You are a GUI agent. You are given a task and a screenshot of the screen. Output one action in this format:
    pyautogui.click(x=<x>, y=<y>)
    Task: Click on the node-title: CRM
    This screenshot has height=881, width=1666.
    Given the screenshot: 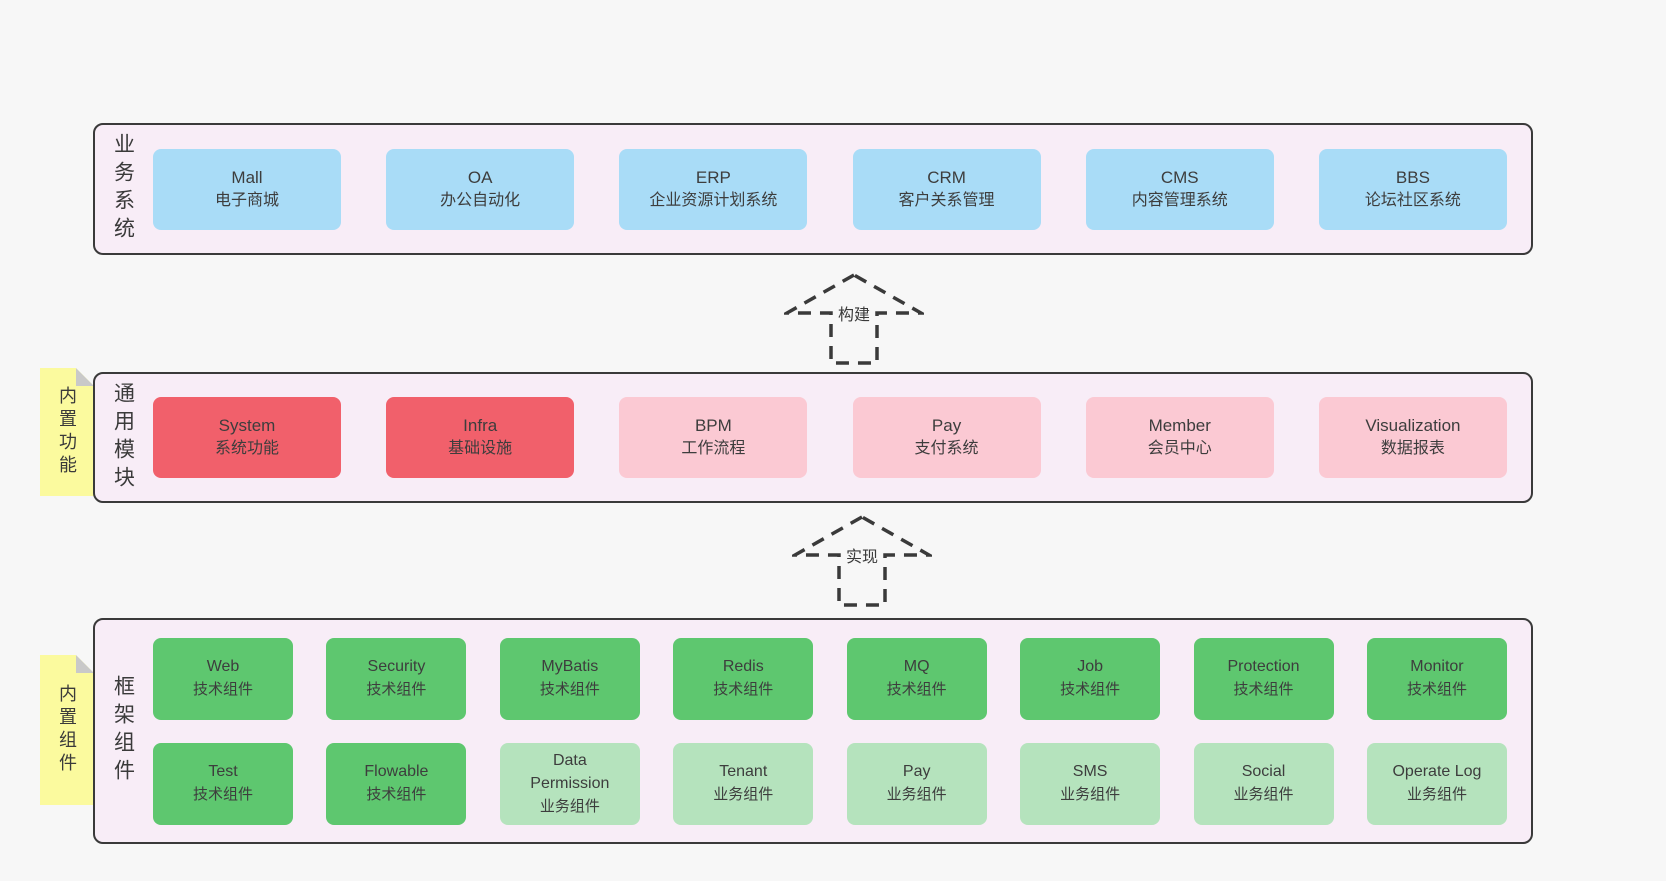 What is the action you would take?
    pyautogui.click(x=946, y=177)
    